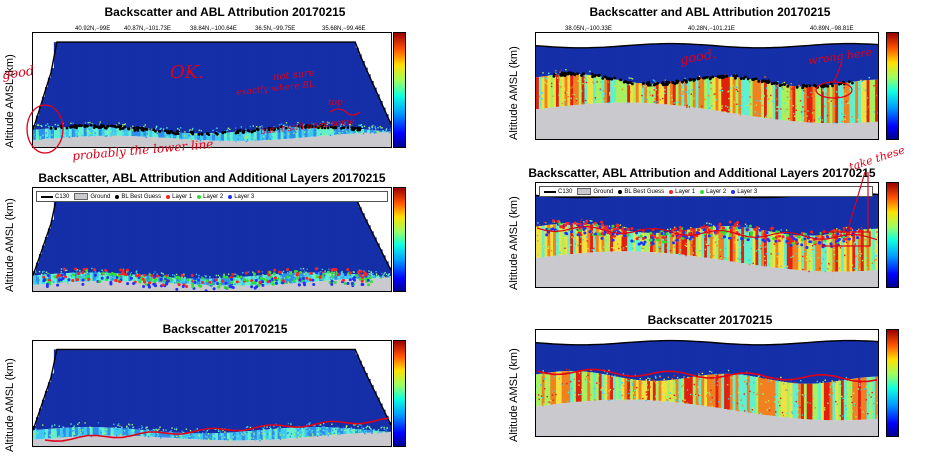  Describe the element at coordinates (212, 239) in the screenshot. I see `heatmap-plot` at that location.